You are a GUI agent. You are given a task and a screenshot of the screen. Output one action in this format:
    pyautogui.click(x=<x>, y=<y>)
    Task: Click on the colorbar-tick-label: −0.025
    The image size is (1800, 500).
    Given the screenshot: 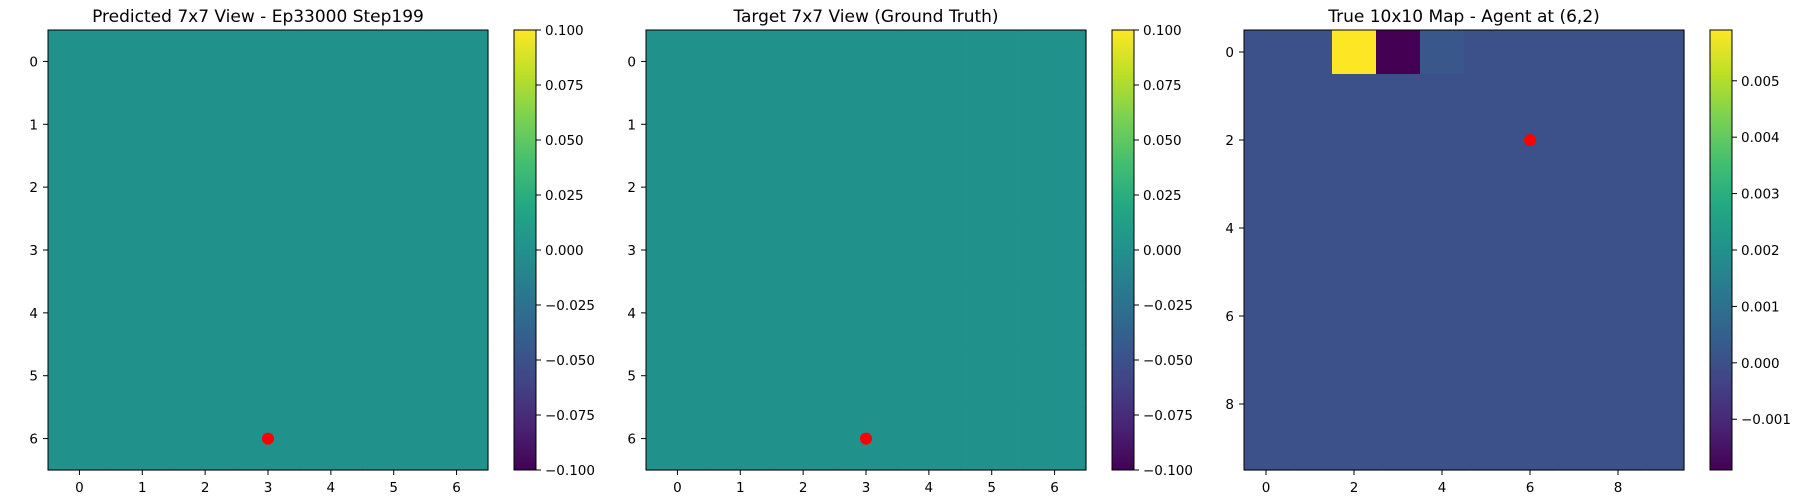 What is the action you would take?
    pyautogui.click(x=570, y=306)
    